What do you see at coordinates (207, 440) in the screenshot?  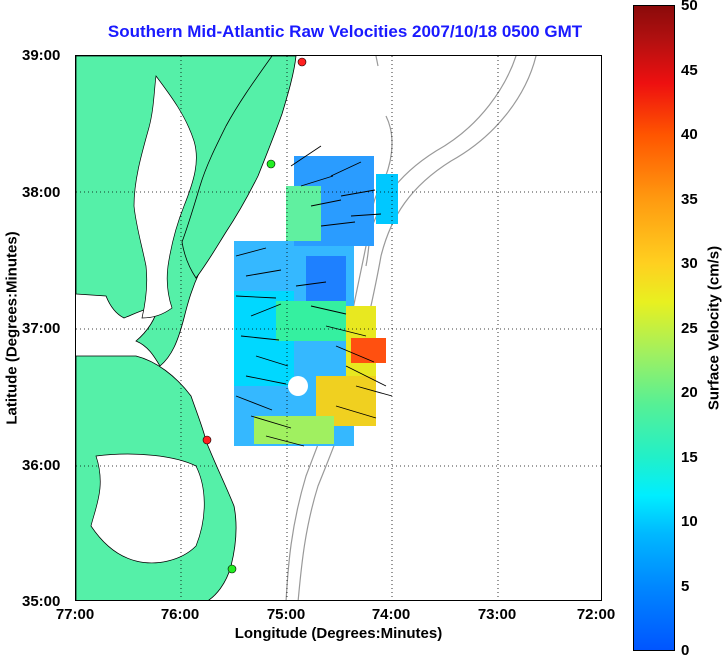 I see `site-red-south-marker` at bounding box center [207, 440].